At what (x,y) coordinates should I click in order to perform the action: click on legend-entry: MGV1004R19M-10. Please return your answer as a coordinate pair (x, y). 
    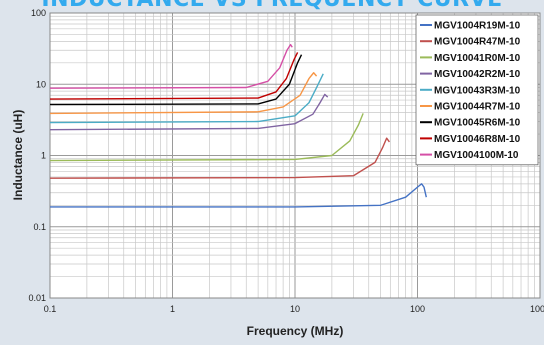
    Looking at the image, I should click on (477, 26).